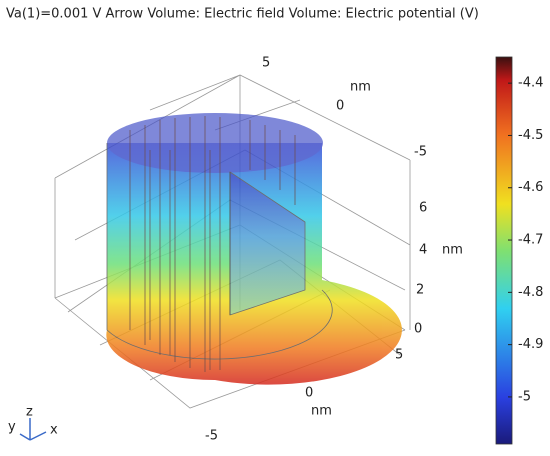  What do you see at coordinates (524, 396) in the screenshot?
I see `colorbar-tick-label: -5` at bounding box center [524, 396].